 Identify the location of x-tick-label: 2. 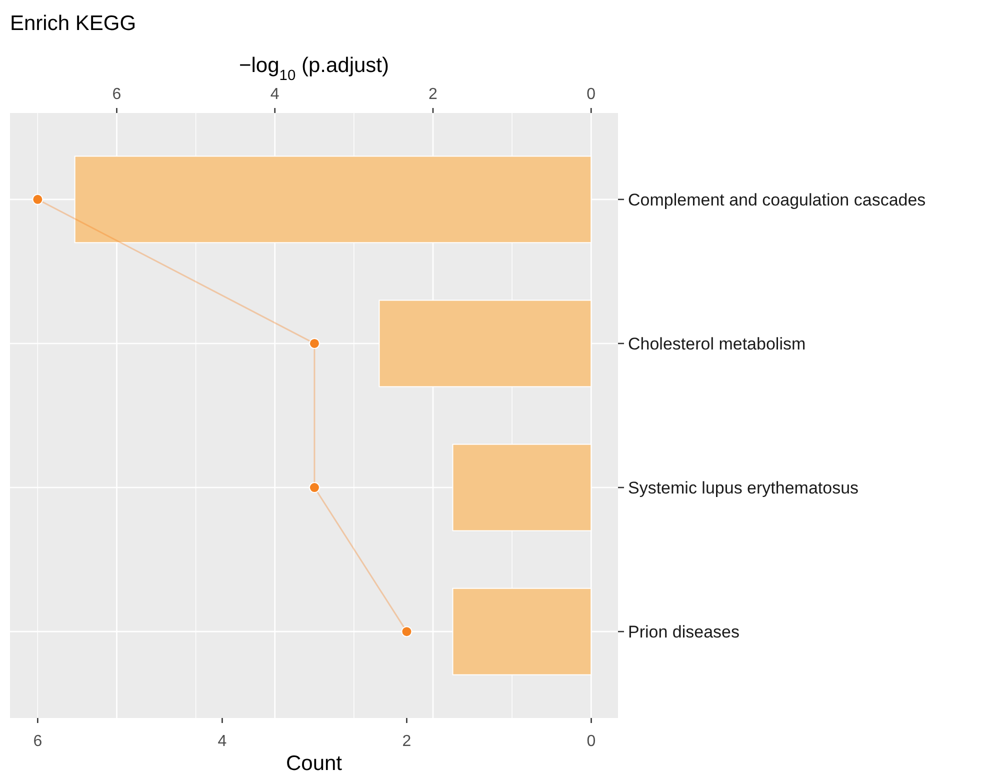
(407, 741).